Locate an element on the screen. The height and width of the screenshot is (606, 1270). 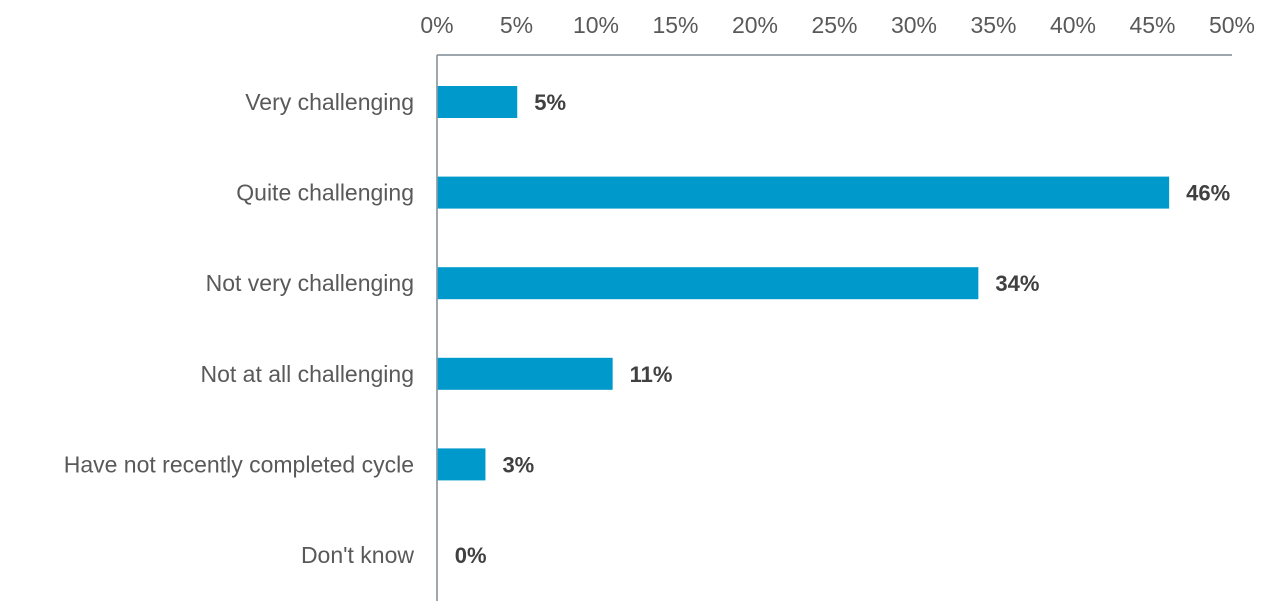
x-tick-label: 0% is located at coordinates (436, 25).